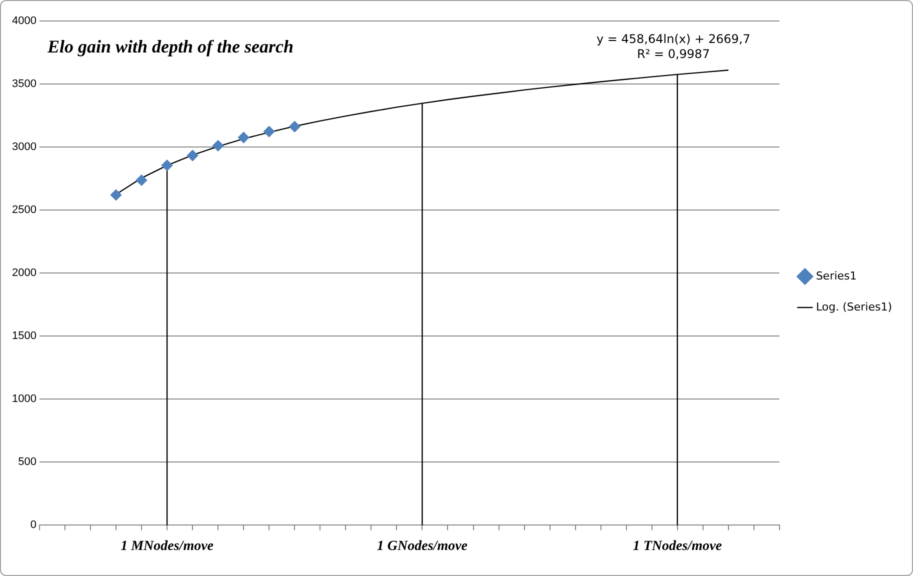 The height and width of the screenshot is (576, 913). What do you see at coordinates (170, 46) in the screenshot?
I see `text: Elo gain with depth of the search` at bounding box center [170, 46].